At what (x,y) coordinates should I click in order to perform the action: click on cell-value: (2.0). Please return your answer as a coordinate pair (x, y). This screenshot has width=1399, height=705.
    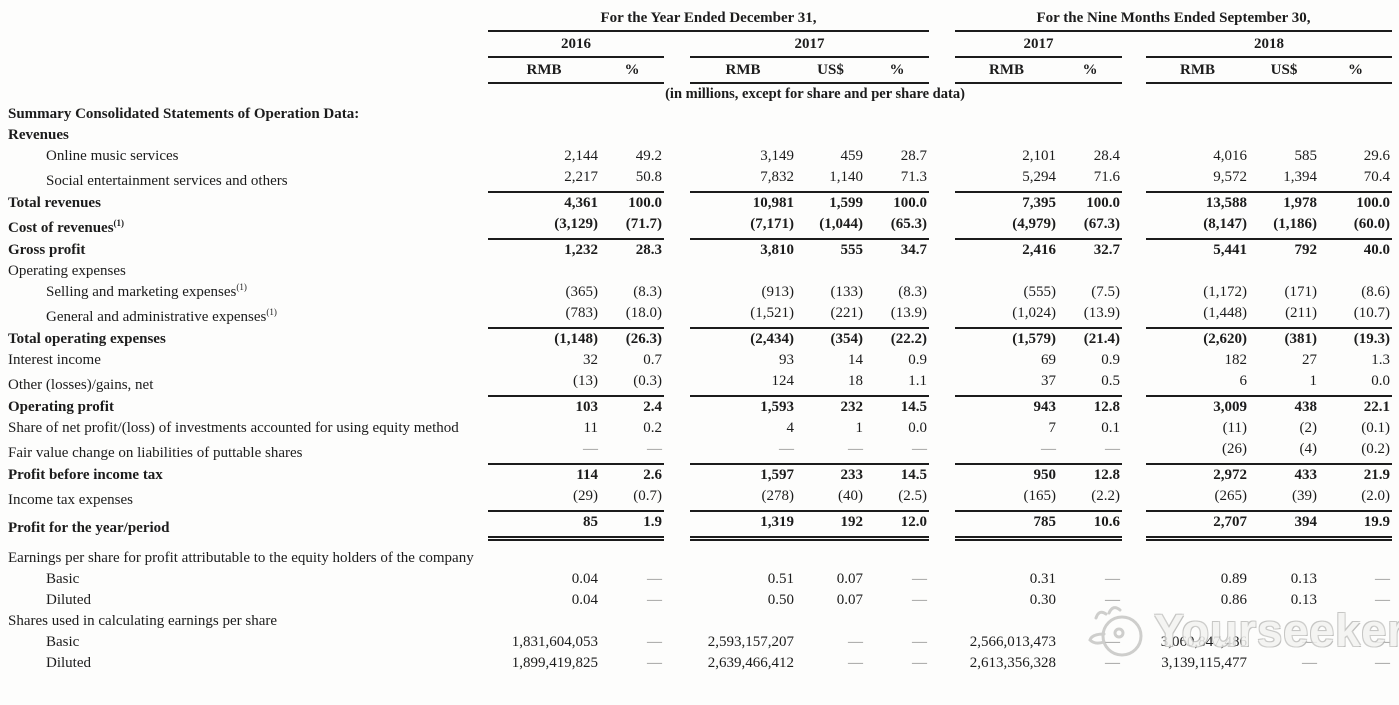
    Looking at the image, I should click on (1356, 499).